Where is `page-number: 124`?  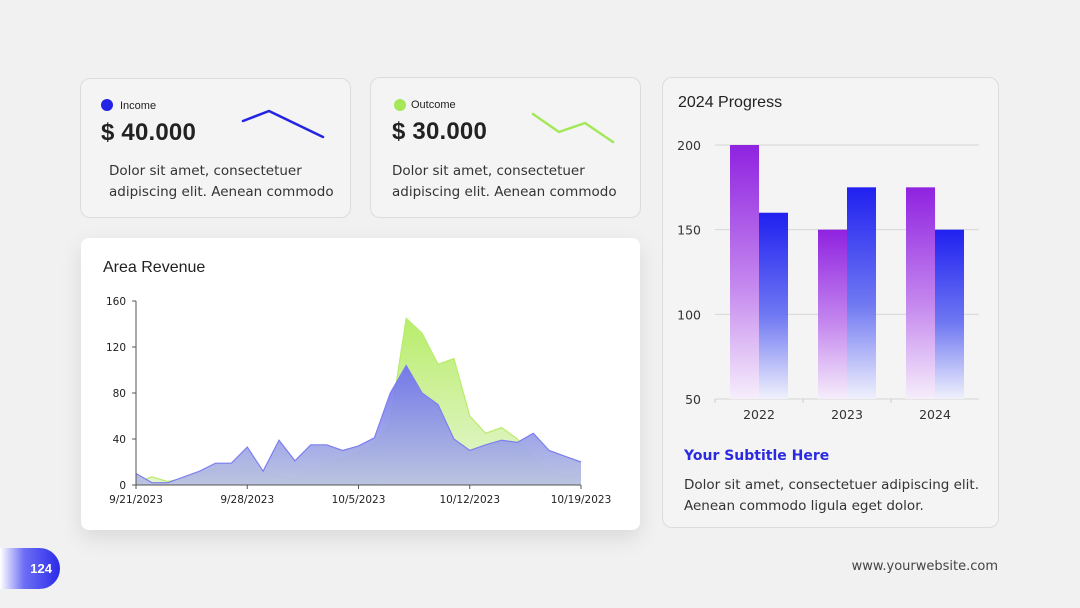
page-number: 124 is located at coordinates (41, 568).